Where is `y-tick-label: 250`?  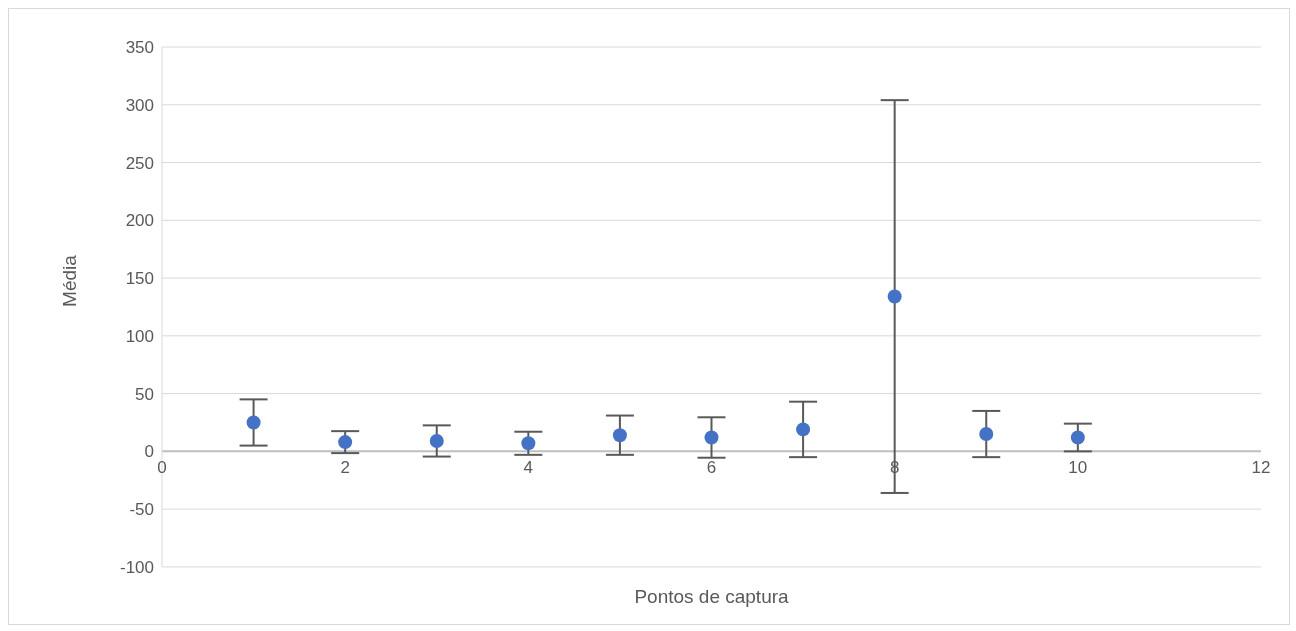 y-tick-label: 250 is located at coordinates (139, 163).